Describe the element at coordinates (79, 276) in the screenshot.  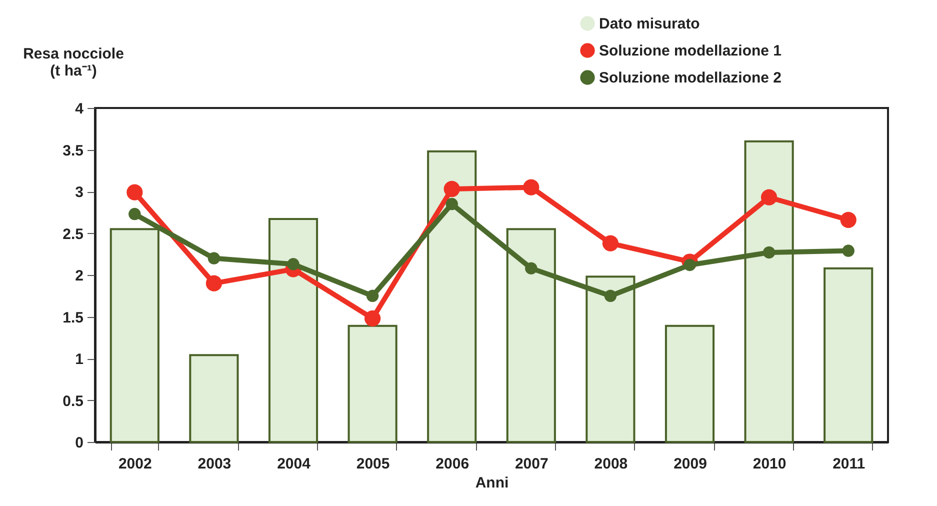
I see `y-tick-label: 2` at that location.